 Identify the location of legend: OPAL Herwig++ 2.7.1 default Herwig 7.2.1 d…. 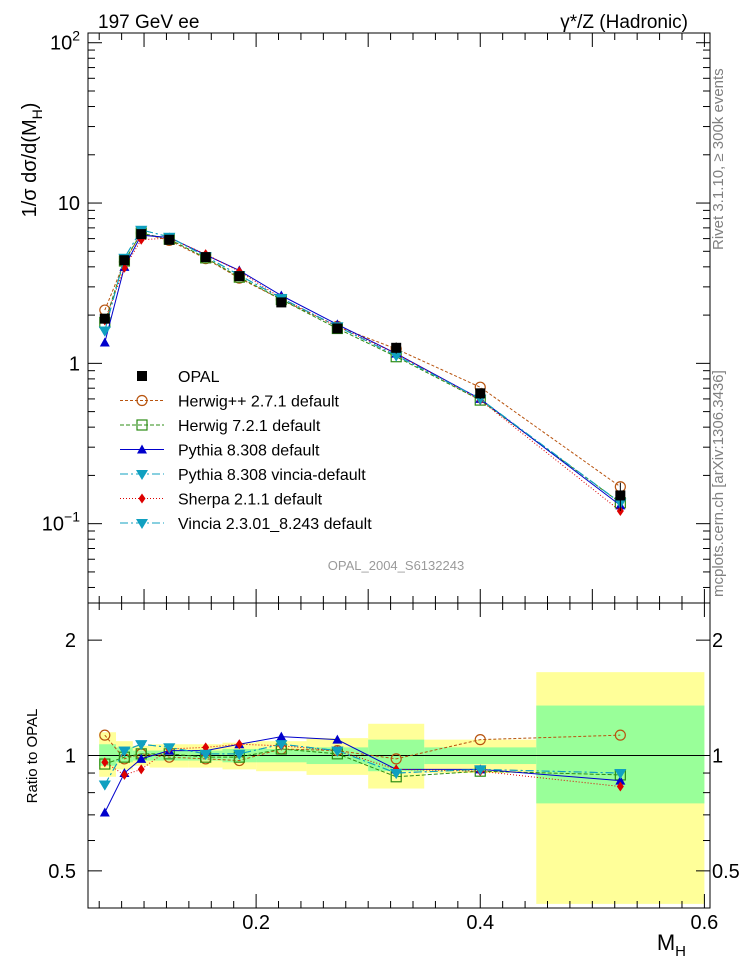
(246, 451).